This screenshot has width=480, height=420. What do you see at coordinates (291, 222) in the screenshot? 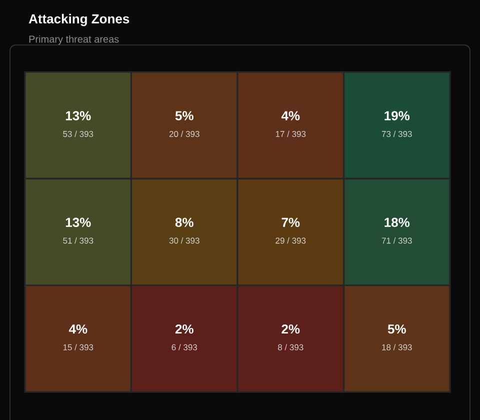
I see `data-label: 7%` at bounding box center [291, 222].